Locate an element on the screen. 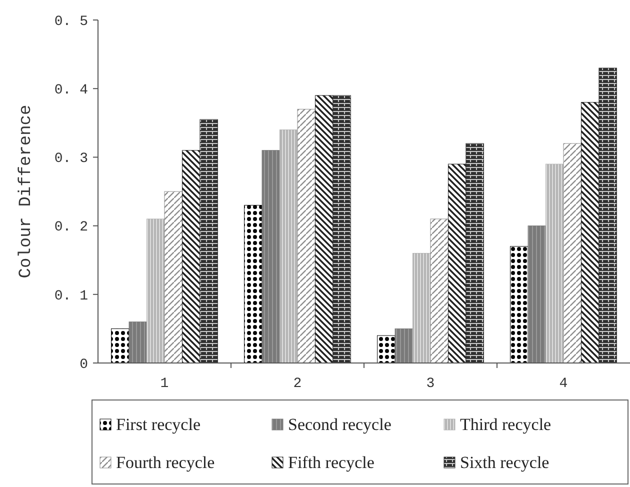 Image resolution: width=630 pixels, height=487 pixels. y-tick-label: 0. 1 is located at coordinates (71, 296).